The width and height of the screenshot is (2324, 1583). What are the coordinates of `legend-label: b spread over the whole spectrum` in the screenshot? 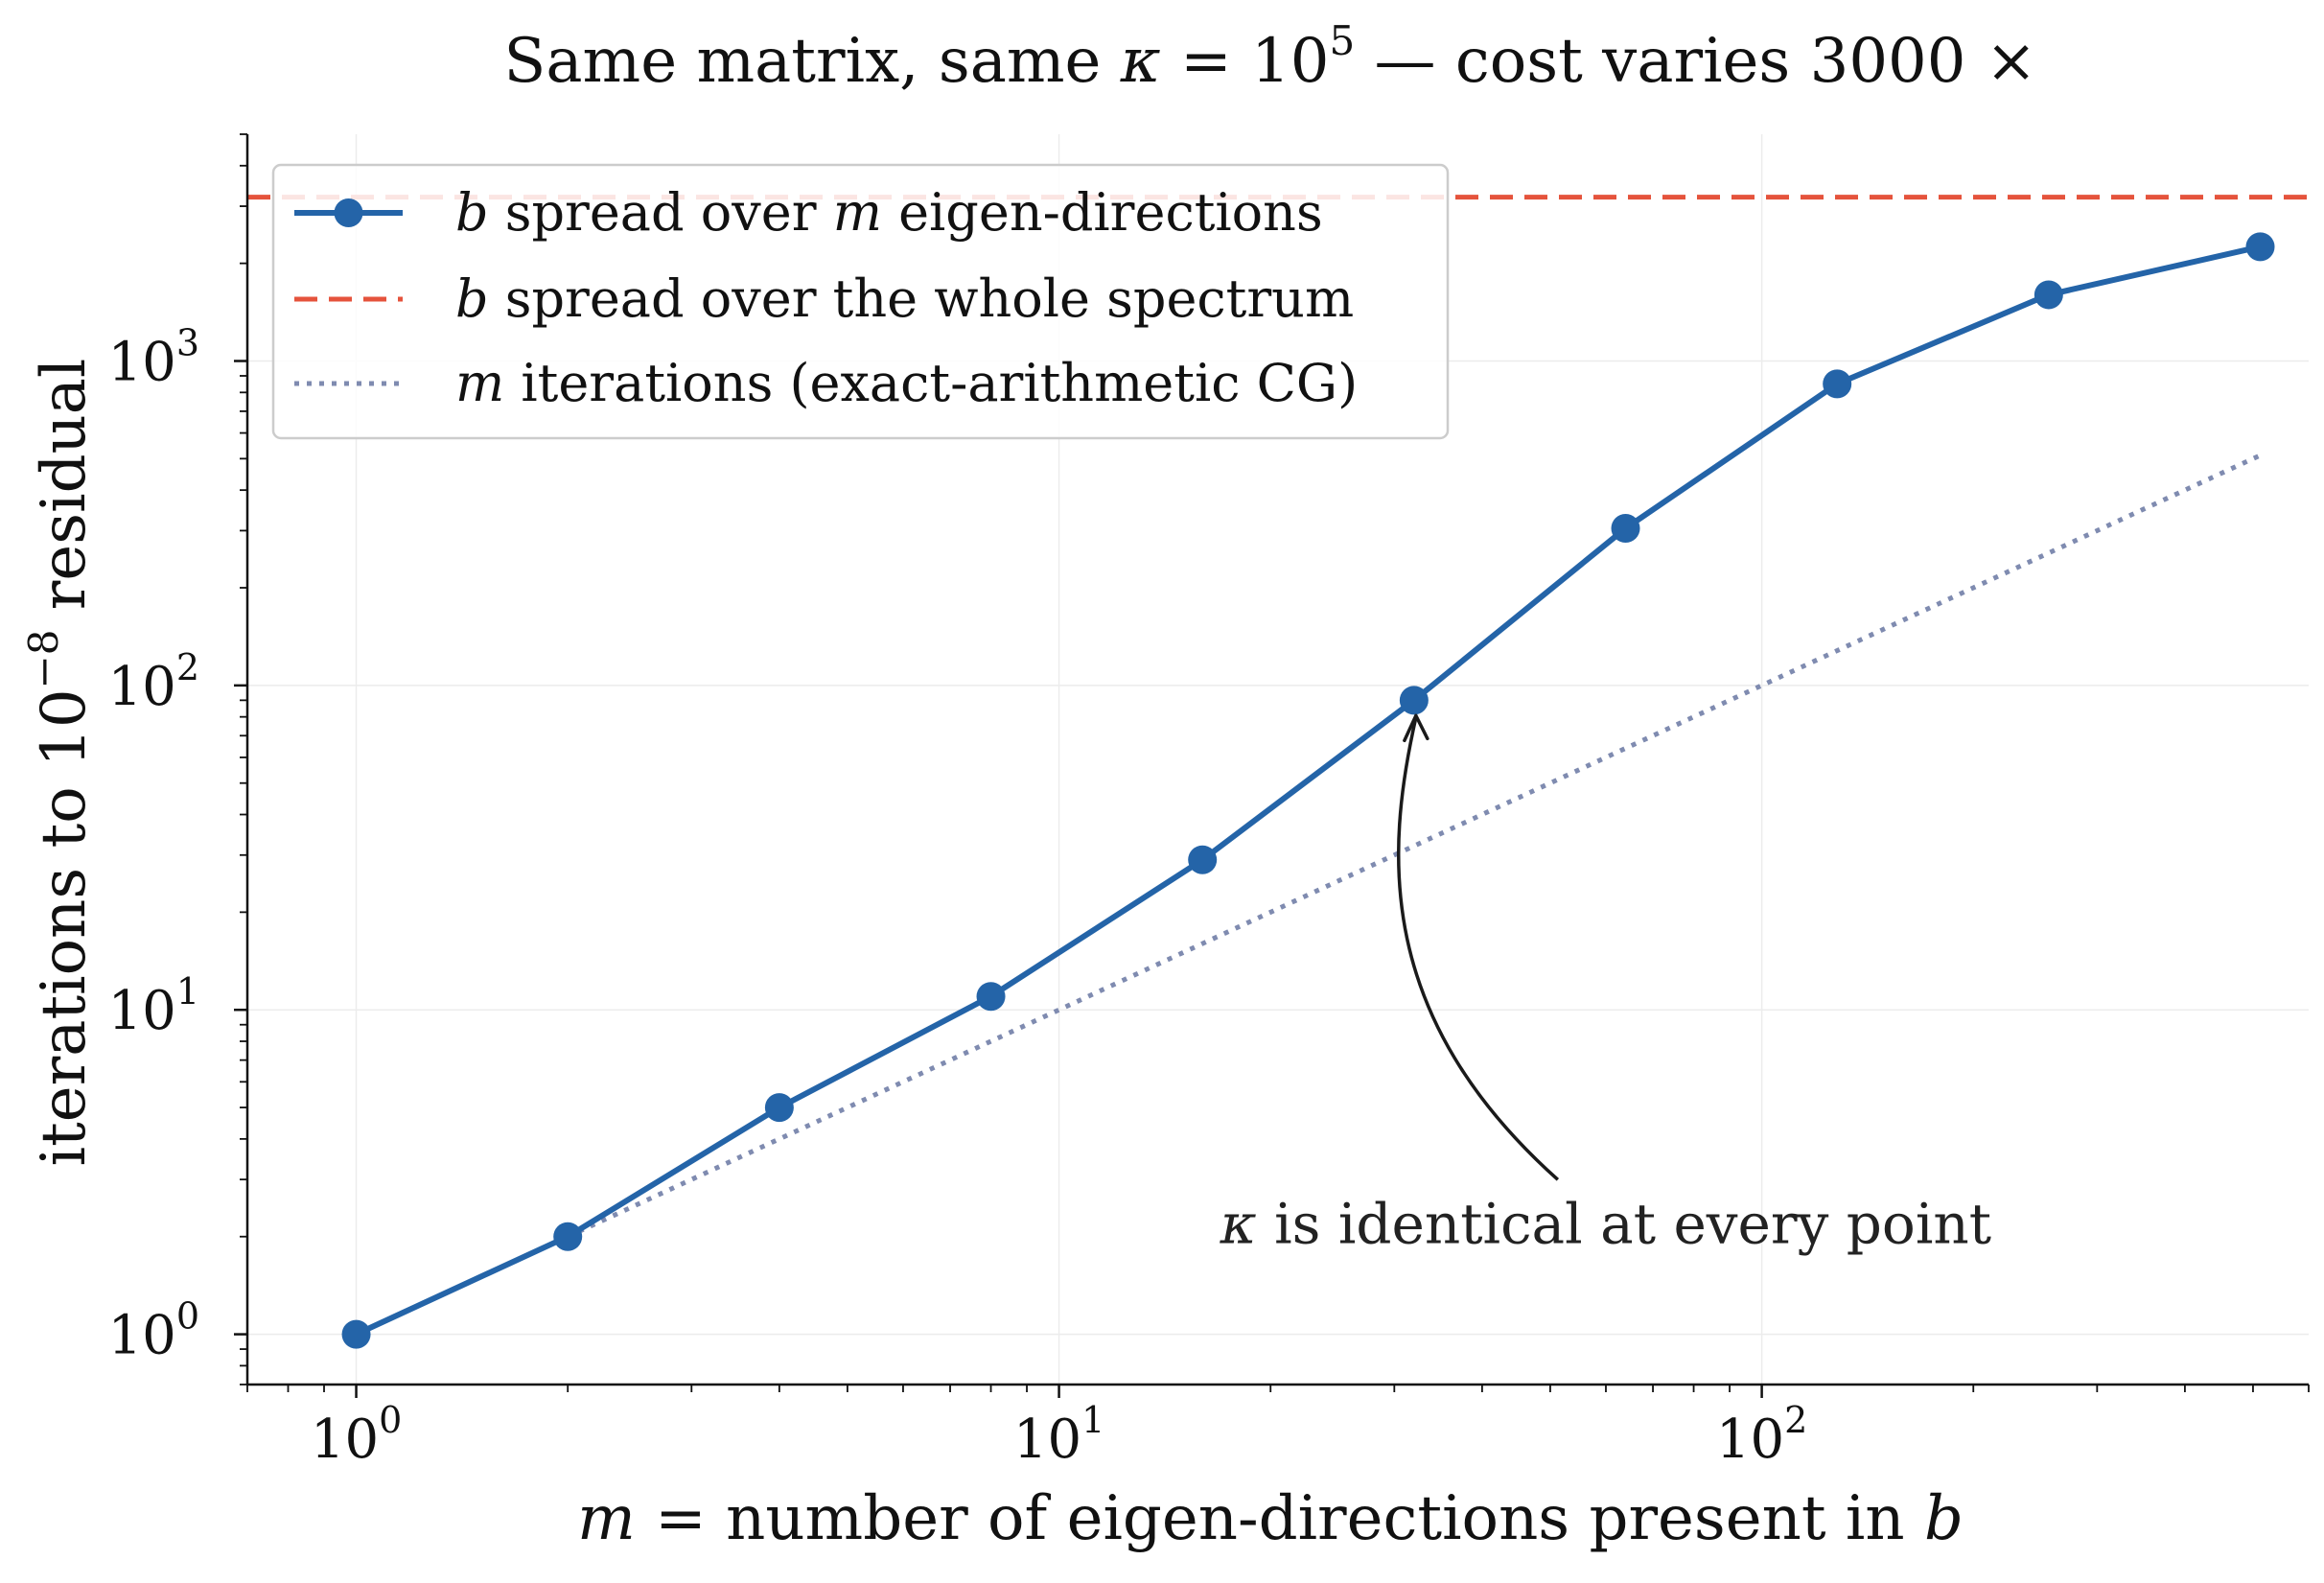 It's located at (904, 298).